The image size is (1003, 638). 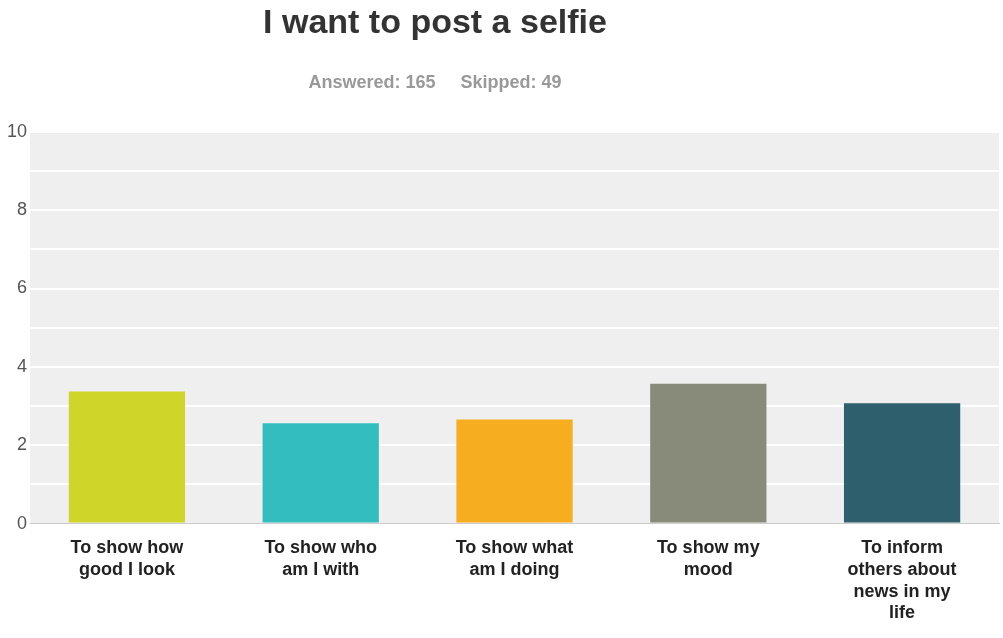 What do you see at coordinates (22, 209) in the screenshot?
I see `y-tick-label: 8` at bounding box center [22, 209].